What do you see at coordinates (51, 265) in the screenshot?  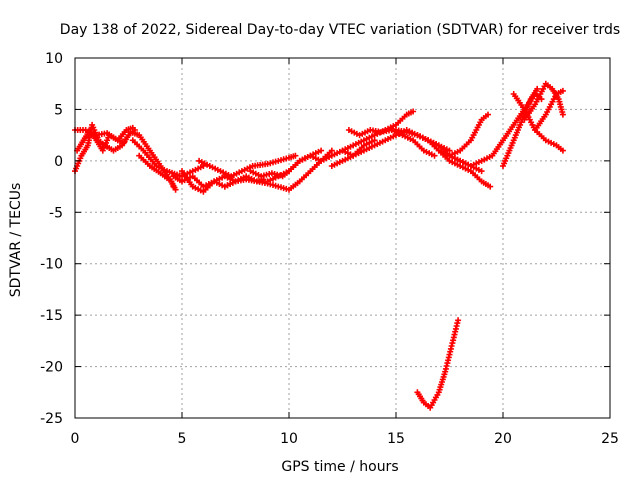 I see `y-tick-label: -10` at bounding box center [51, 265].